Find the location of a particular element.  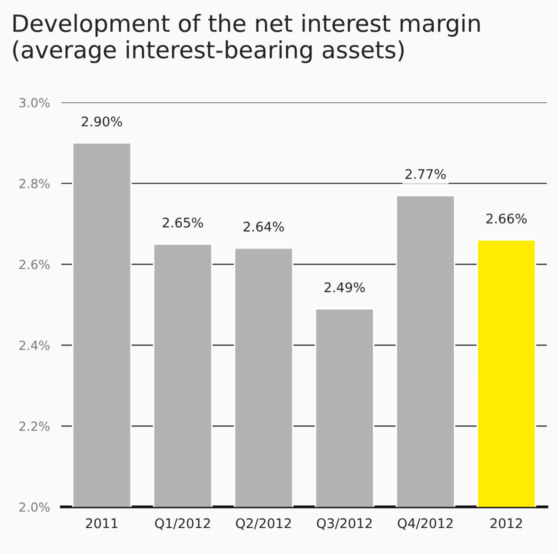

x-tick-label: Q4/2012 is located at coordinates (425, 524).